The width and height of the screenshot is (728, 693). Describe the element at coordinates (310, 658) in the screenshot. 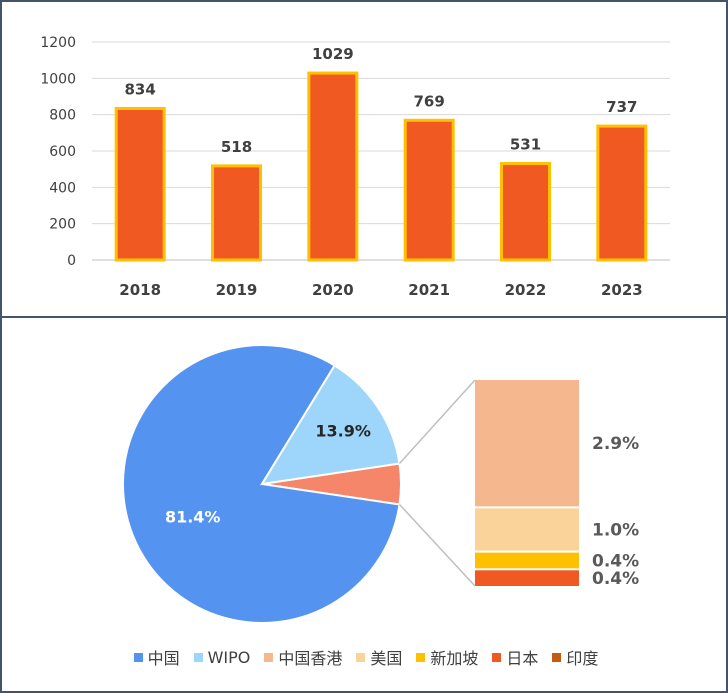

I see `legend-label: 中国香港` at that location.